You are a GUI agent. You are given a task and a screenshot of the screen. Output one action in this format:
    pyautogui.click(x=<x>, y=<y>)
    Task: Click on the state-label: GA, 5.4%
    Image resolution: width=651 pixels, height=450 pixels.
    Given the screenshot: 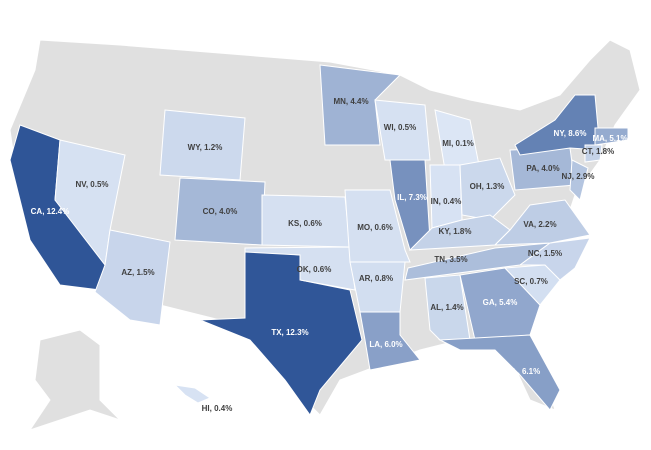 What is the action you would take?
    pyautogui.click(x=500, y=302)
    